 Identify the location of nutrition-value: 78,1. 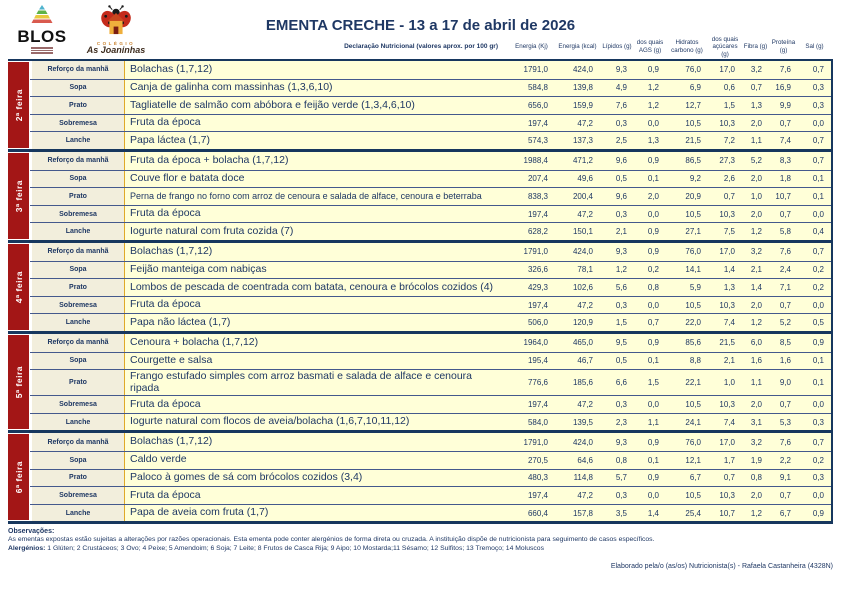
(577, 270).